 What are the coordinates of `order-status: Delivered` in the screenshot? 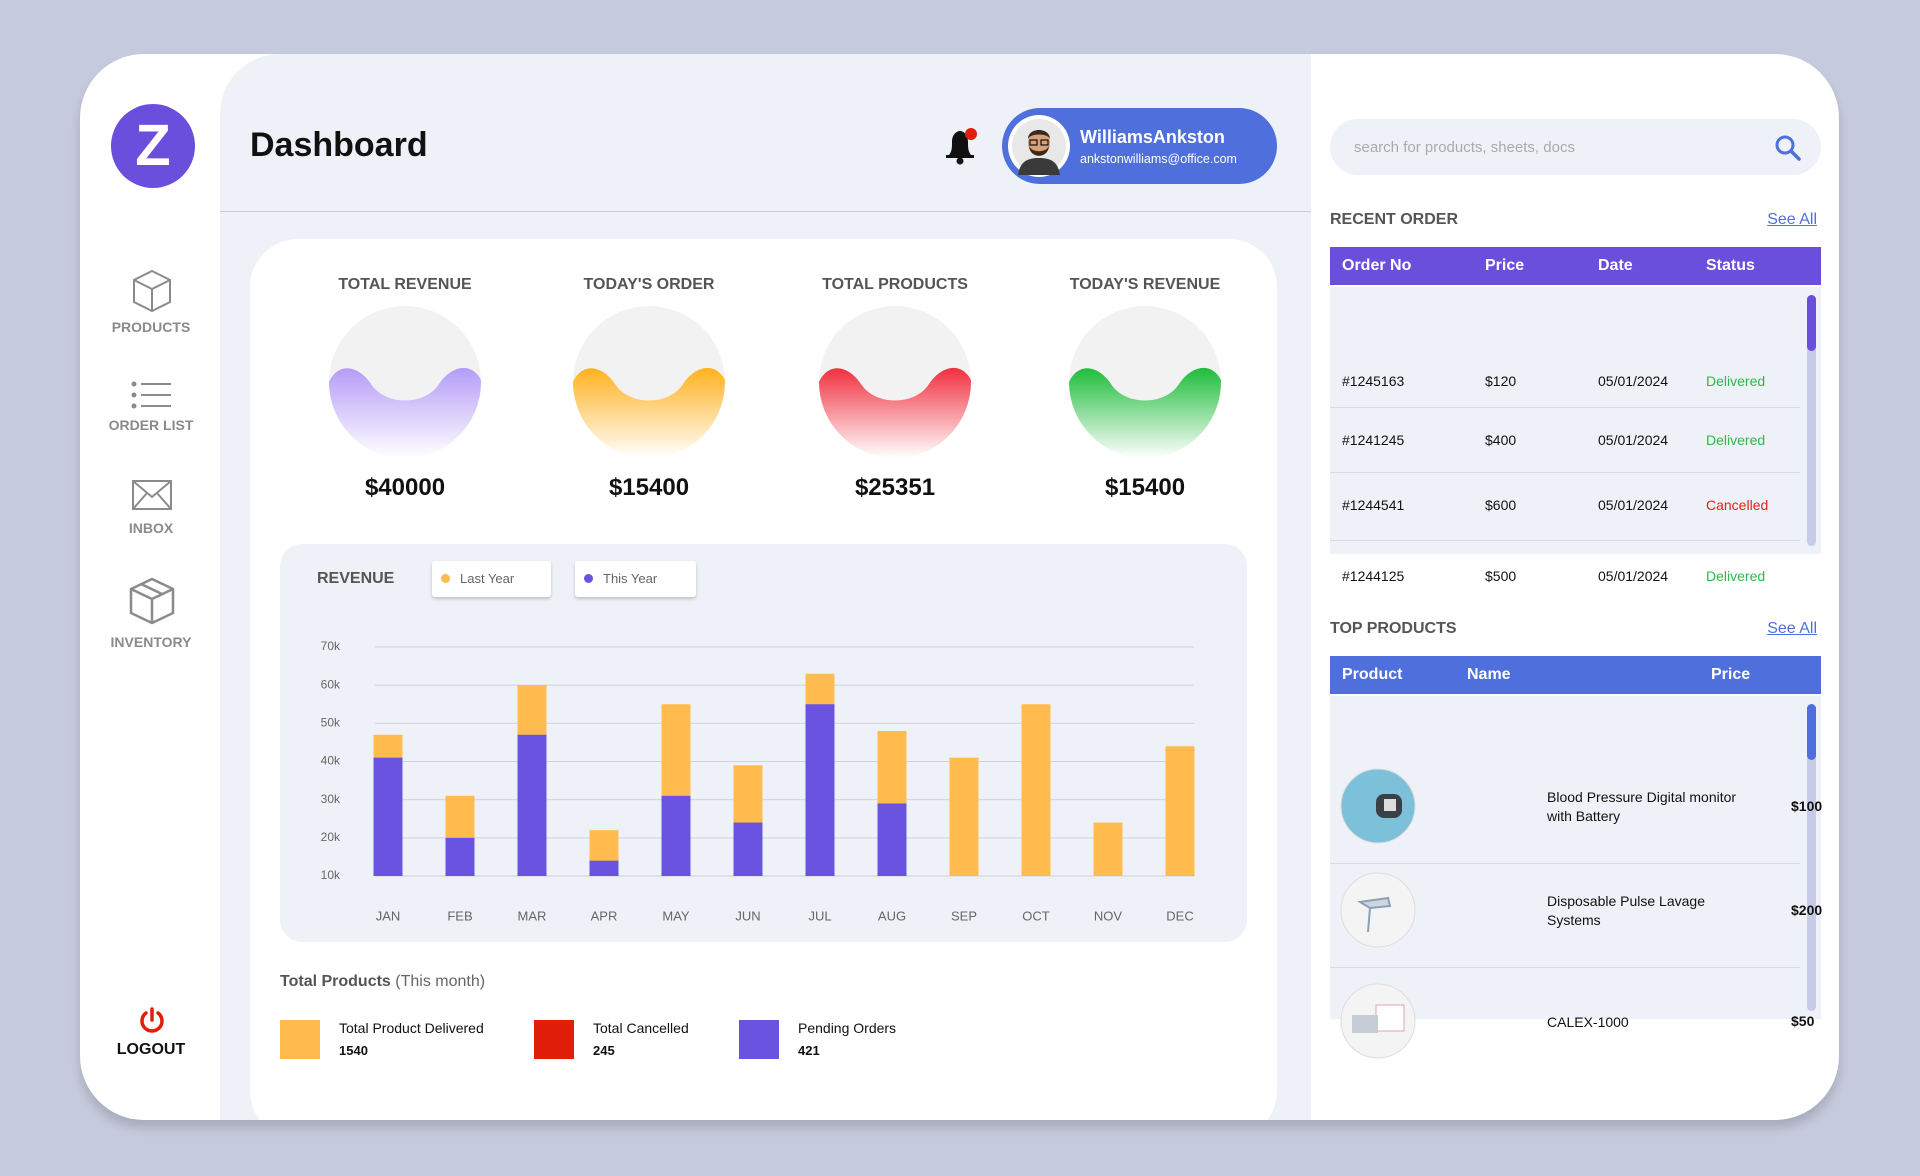 It's located at (1736, 440).